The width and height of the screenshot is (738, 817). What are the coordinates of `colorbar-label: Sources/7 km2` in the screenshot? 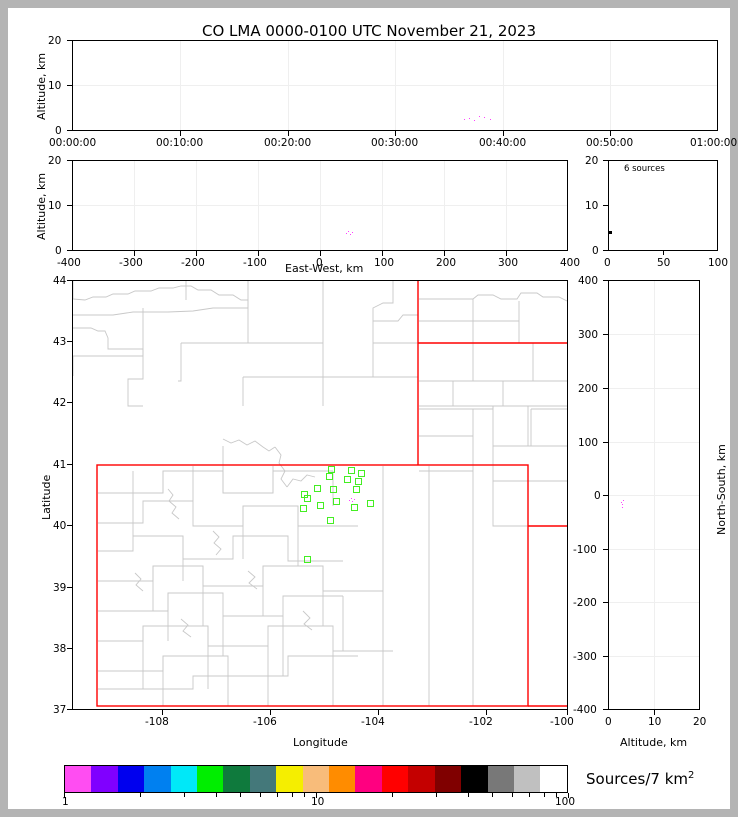 It's located at (640, 779).